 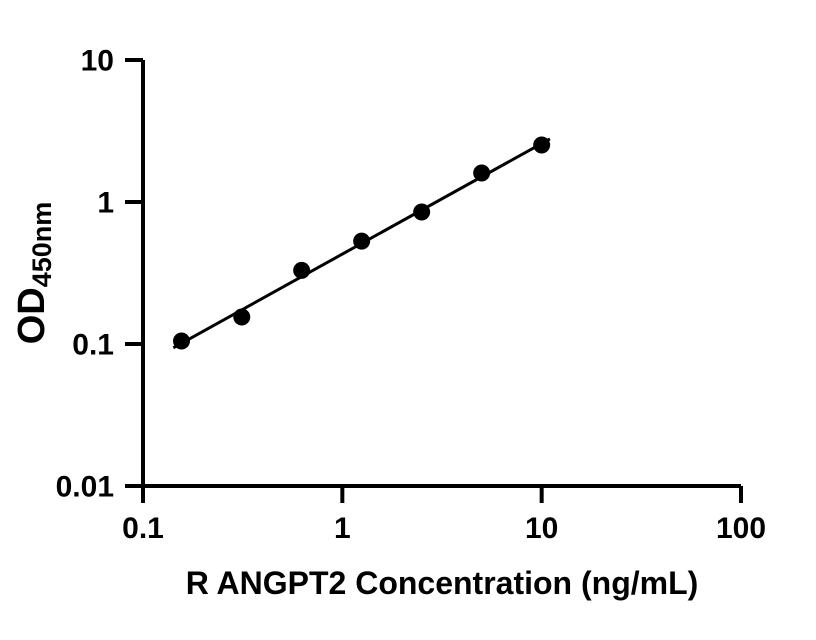 I want to click on y-tick-label: 0.01, so click(x=85, y=487).